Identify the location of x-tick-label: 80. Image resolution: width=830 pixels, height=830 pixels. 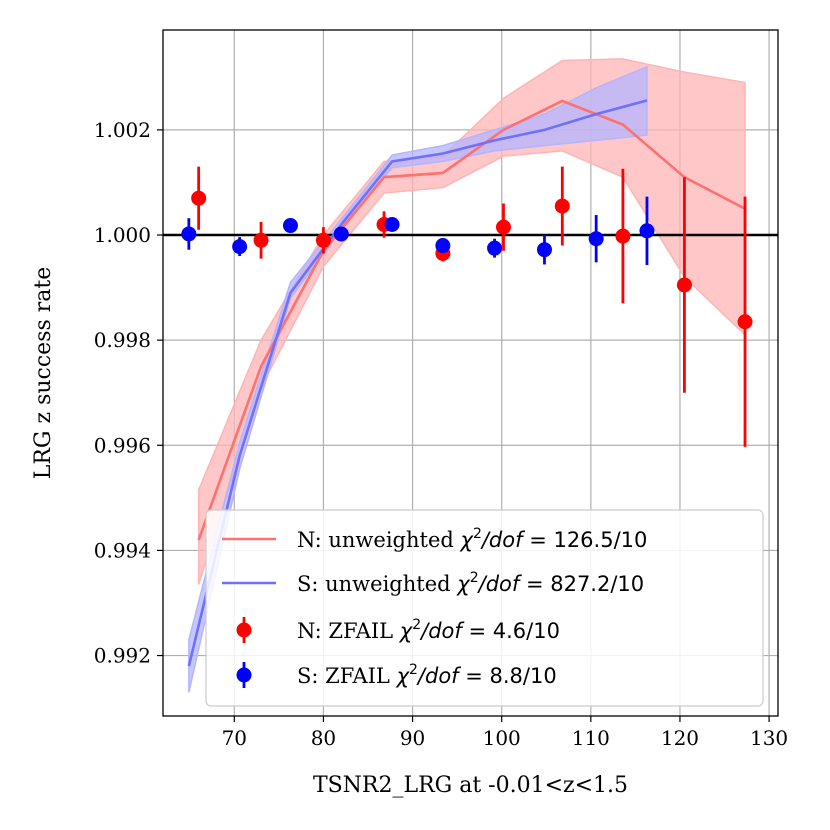
(323, 738).